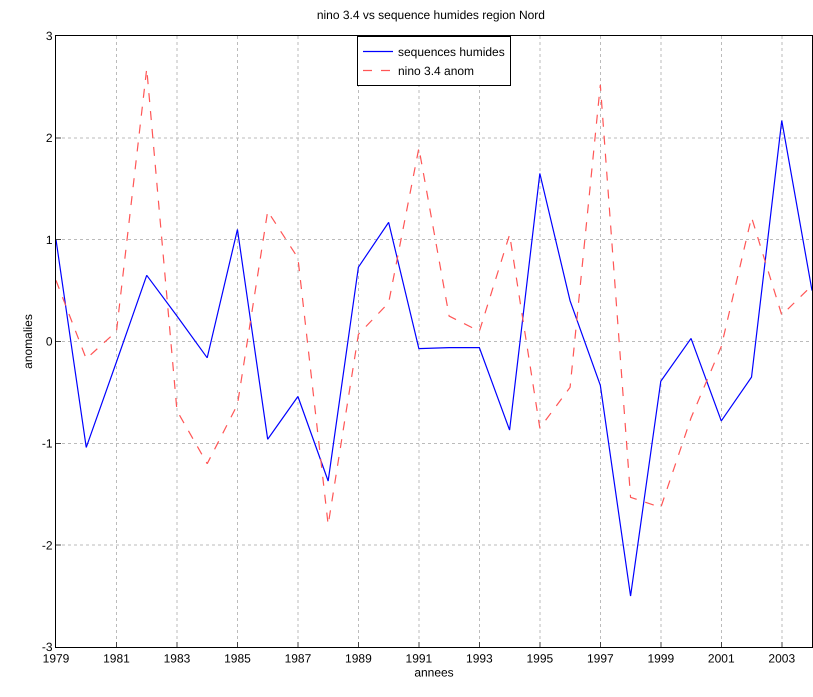 The image size is (813, 697). What do you see at coordinates (436, 71) in the screenshot?
I see `legend-label: nino 3.4 anom` at bounding box center [436, 71].